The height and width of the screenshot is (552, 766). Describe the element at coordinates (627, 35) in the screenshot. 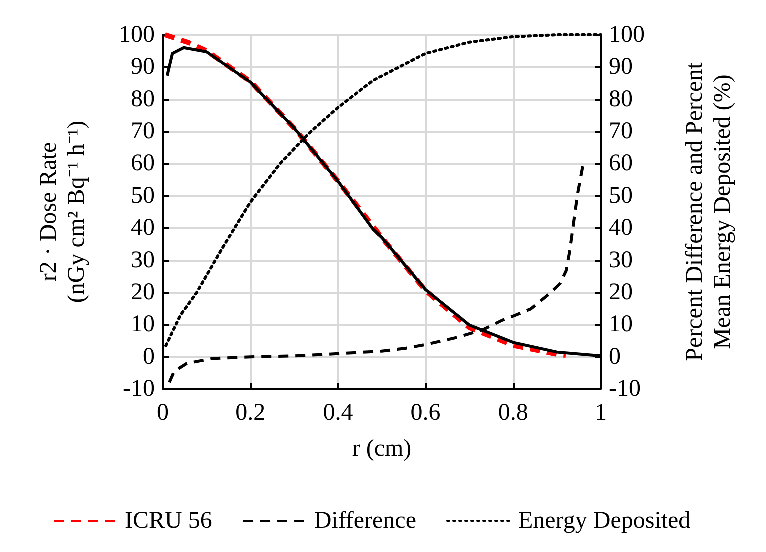

I see `y2-tick-label: 100` at that location.